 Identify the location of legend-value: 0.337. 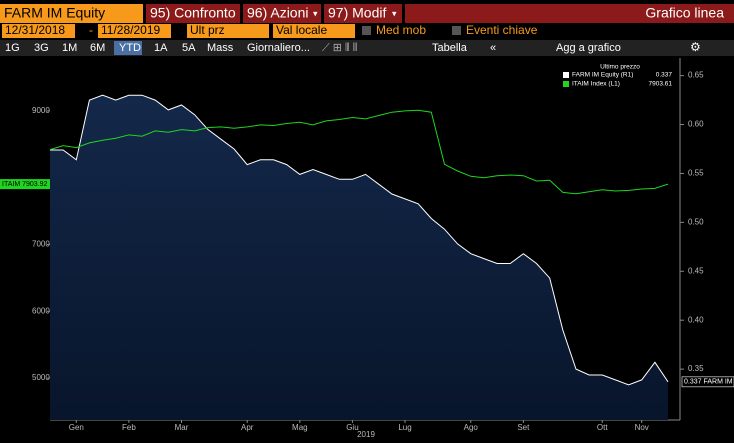
(664, 75).